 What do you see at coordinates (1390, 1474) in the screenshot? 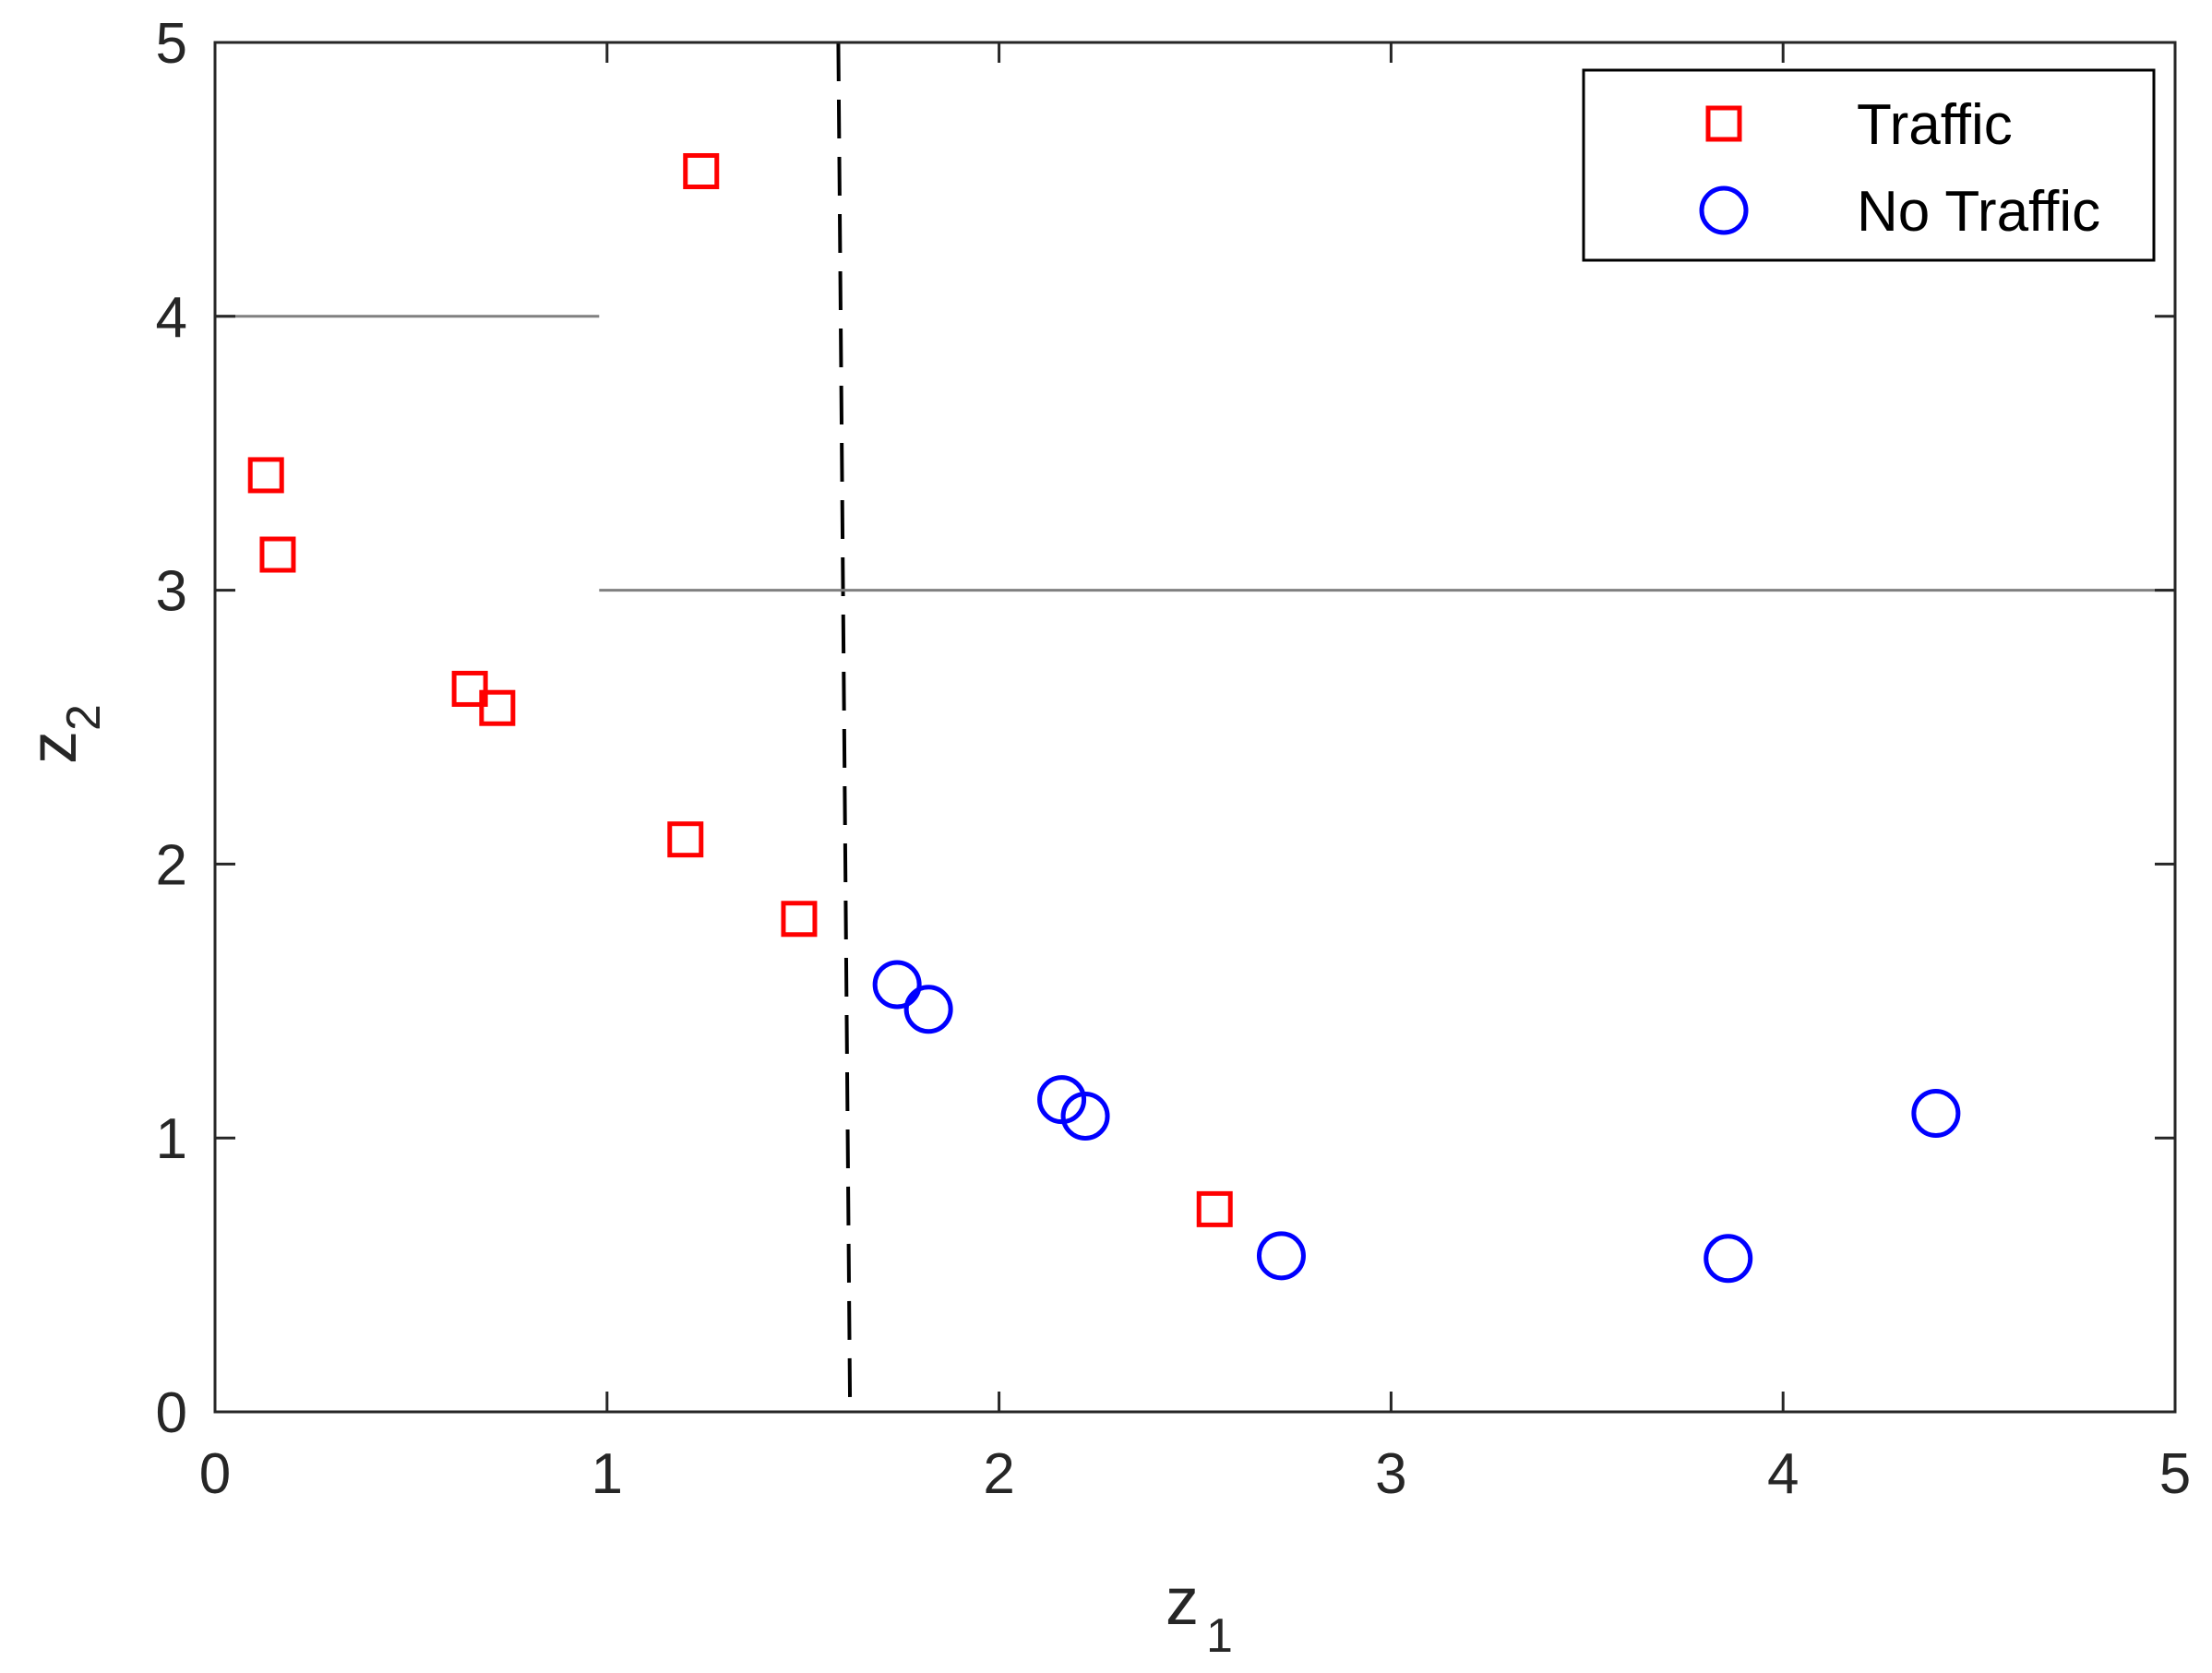
I see `x-tick-label: 3` at bounding box center [1390, 1474].